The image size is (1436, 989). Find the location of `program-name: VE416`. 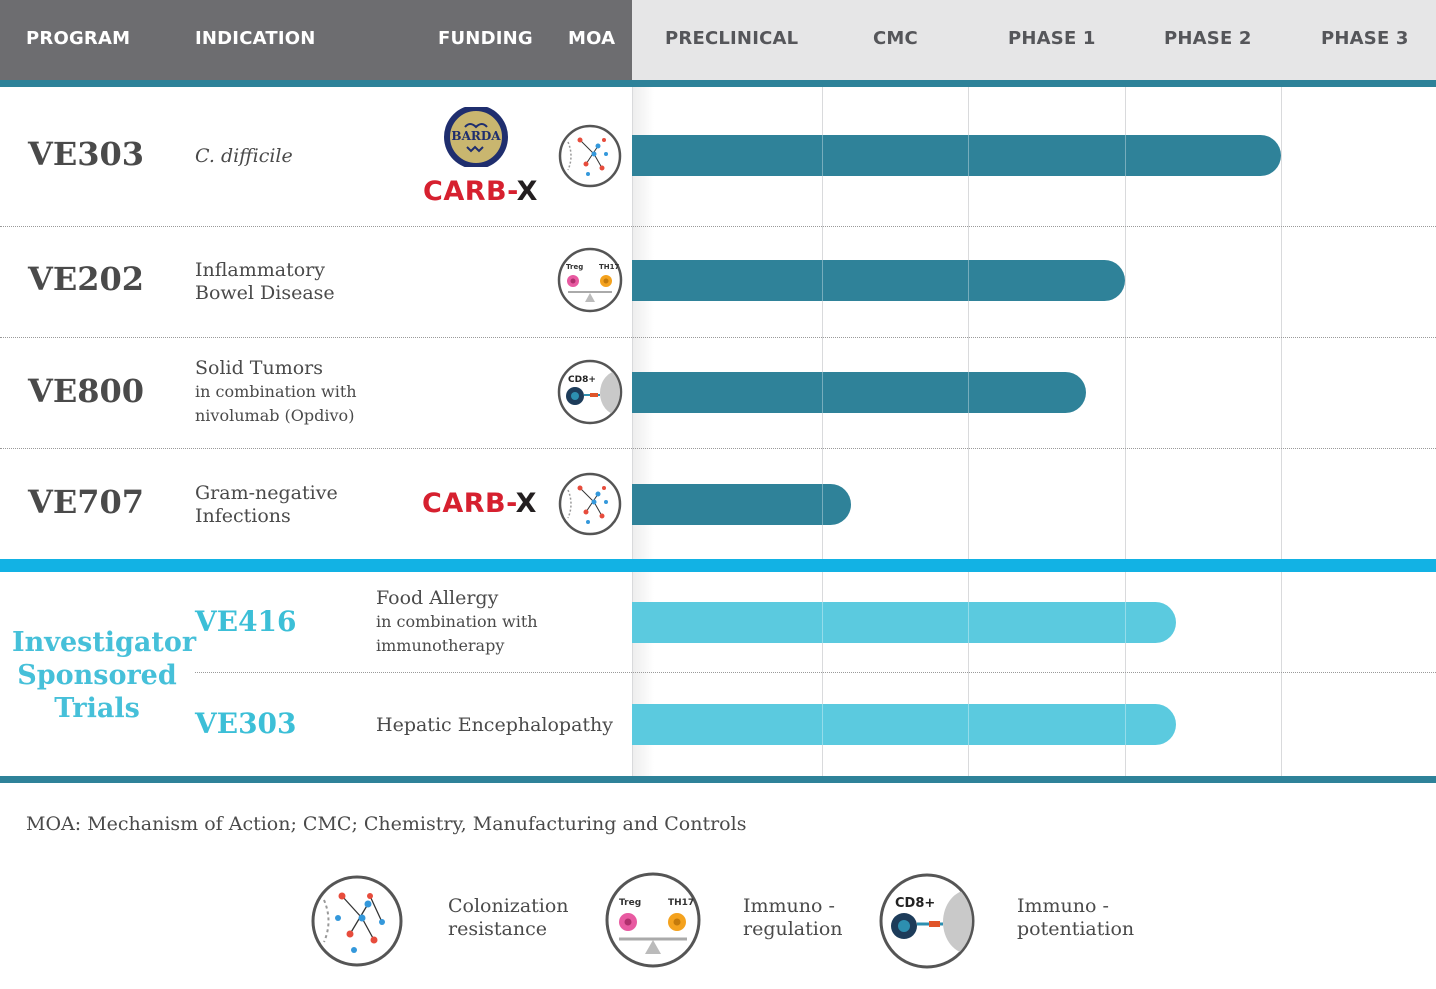

program-name: VE416 is located at coordinates (246, 621).